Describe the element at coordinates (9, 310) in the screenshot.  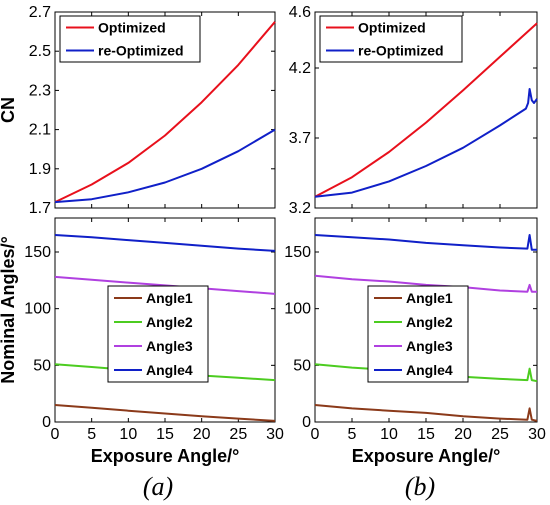
I see `y-axis-label: Nominal Angles/°` at that location.